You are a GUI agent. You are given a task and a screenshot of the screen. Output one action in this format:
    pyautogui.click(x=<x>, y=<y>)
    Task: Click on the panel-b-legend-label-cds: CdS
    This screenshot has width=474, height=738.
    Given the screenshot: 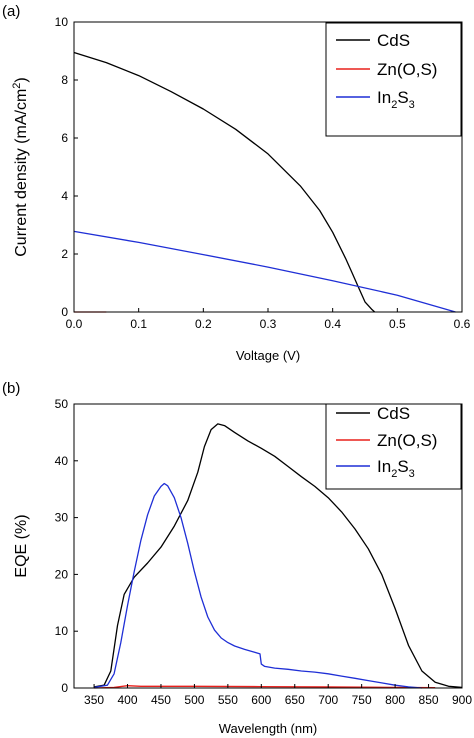 What is the action you would take?
    pyautogui.click(x=393, y=413)
    